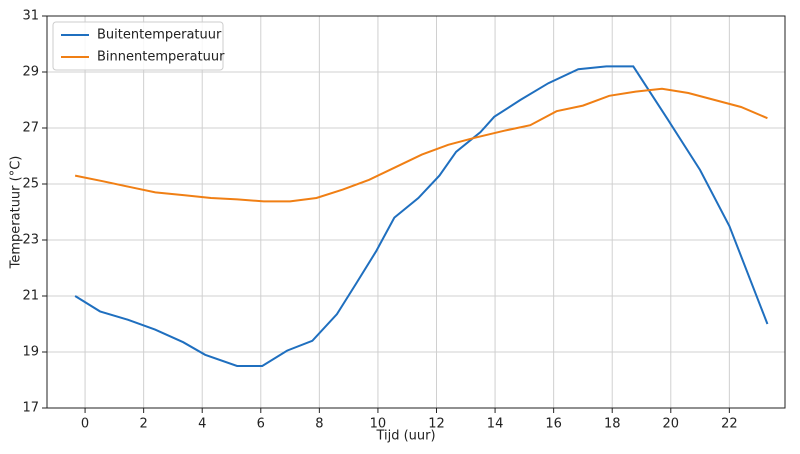 This screenshot has height=454, width=800. I want to click on legend: Buitentemperatuur Binnentemperatuur, so click(138, 46).